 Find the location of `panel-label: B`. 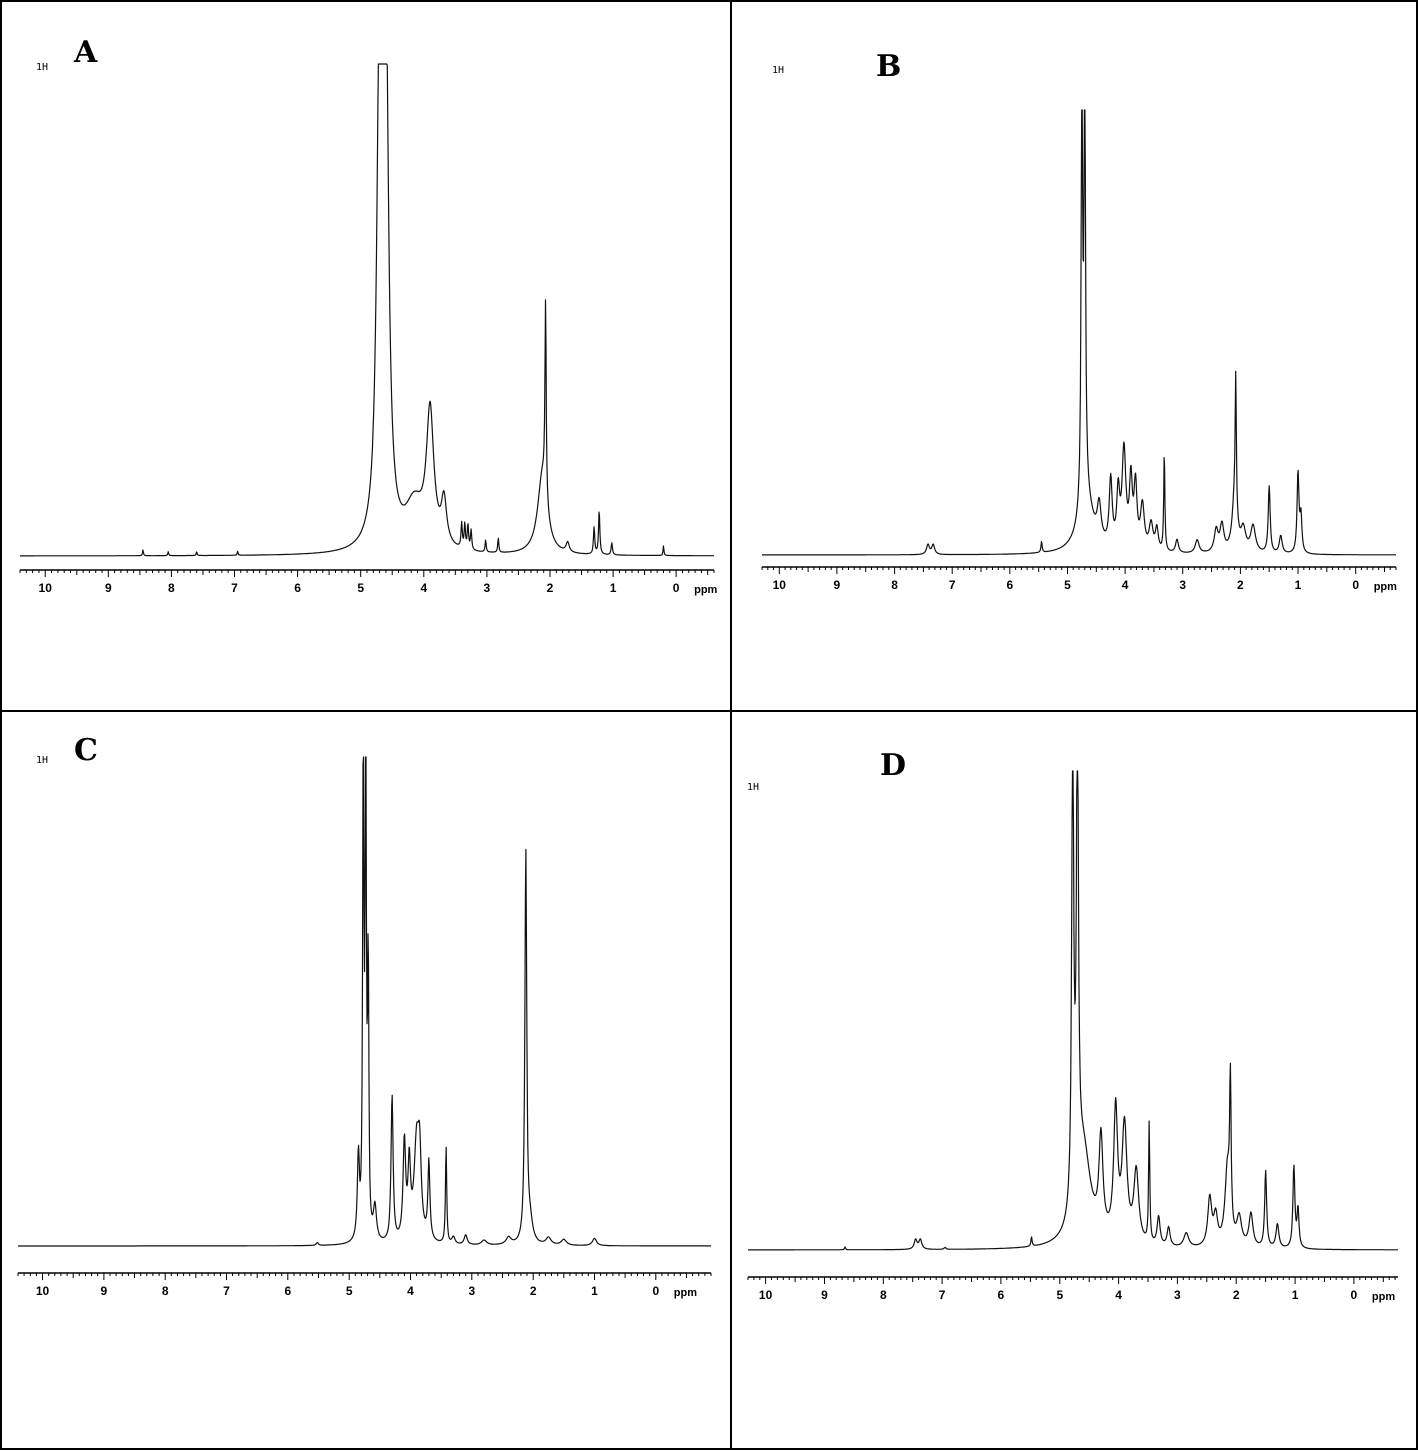

panel-label: B is located at coordinates (888, 66).